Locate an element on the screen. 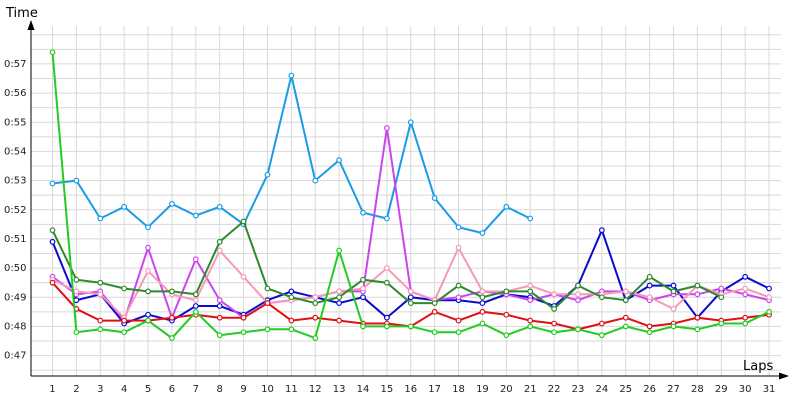 The width and height of the screenshot is (800, 400). y-tick-label: 0:49 is located at coordinates (15, 297).